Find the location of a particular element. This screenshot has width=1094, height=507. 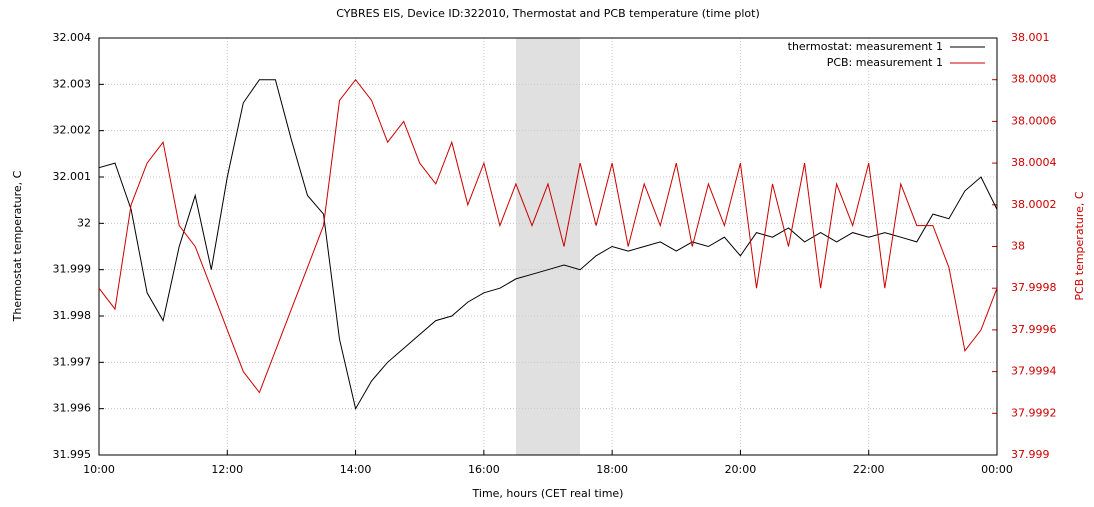

y2-tick-label: 37.9998 is located at coordinates (1034, 287).